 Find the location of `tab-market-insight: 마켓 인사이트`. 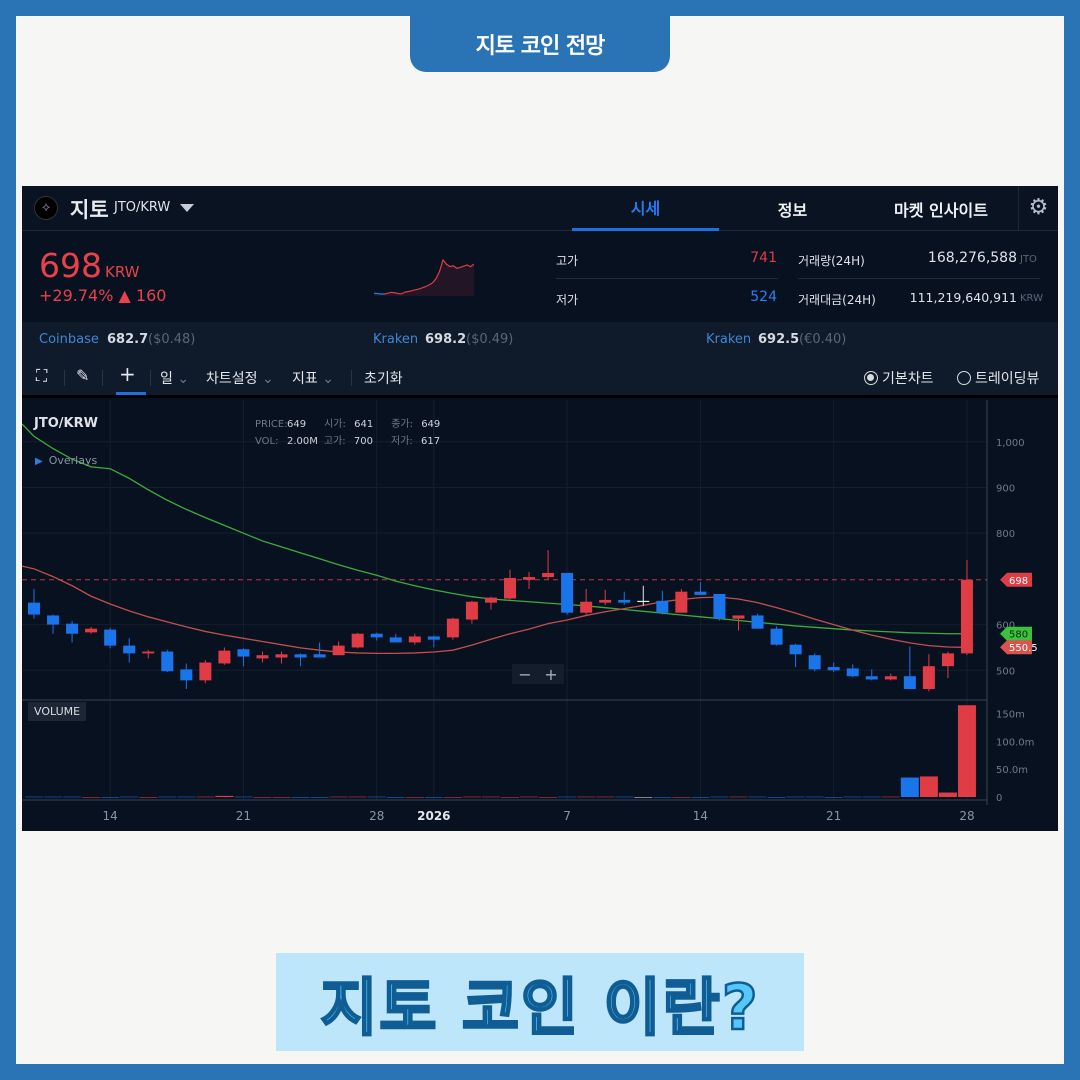

tab-market-insight: 마켓 인사이트 is located at coordinates (941, 210).